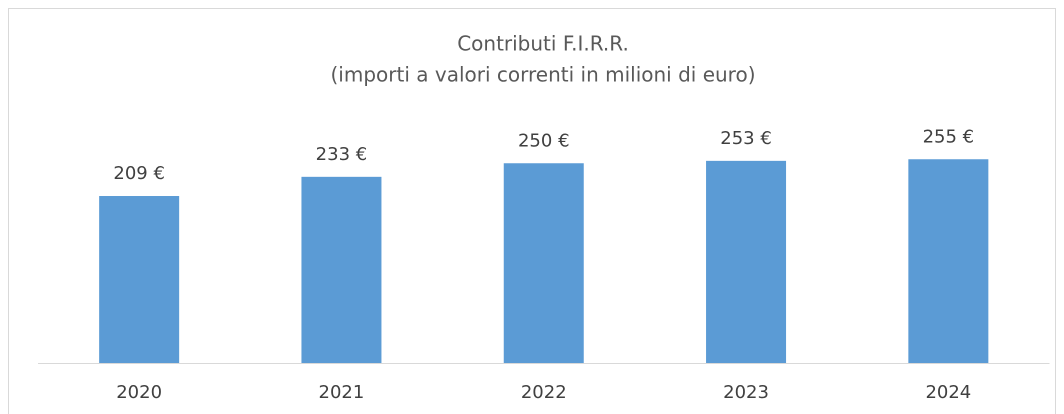 The image size is (1064, 414). Describe the element at coordinates (746, 138) in the screenshot. I see `data-label: 253 €` at that location.